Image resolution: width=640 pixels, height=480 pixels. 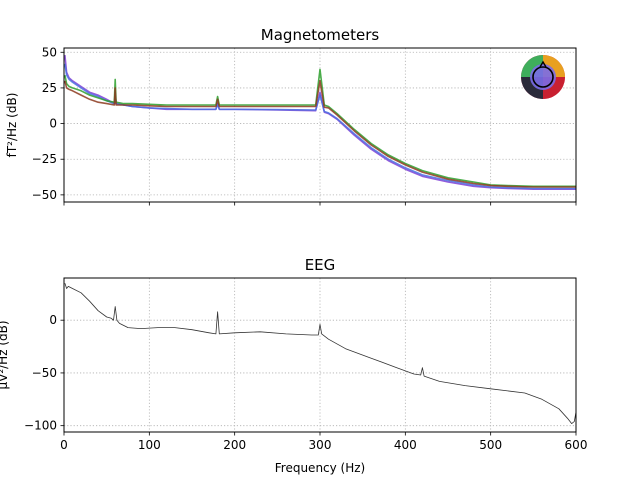 What do you see at coordinates (12, 125) in the screenshot?
I see `y-axis-label: fT²/Hz (dB)` at bounding box center [12, 125].